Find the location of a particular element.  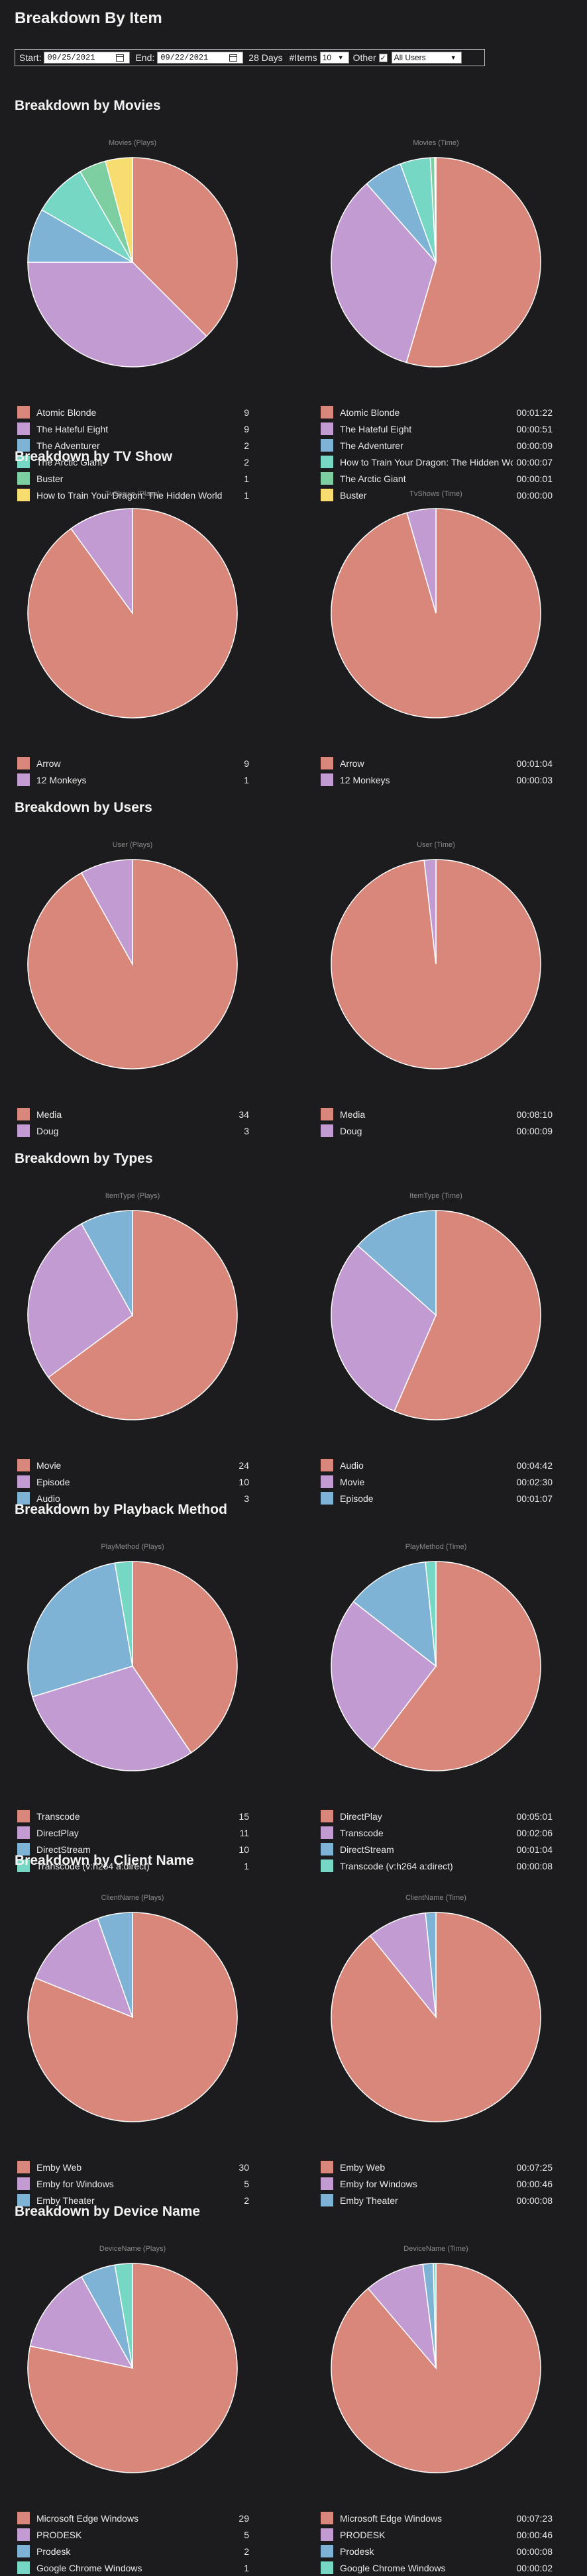

legend-row: DirectPlay 00:05:01 is located at coordinates (437, 1816).